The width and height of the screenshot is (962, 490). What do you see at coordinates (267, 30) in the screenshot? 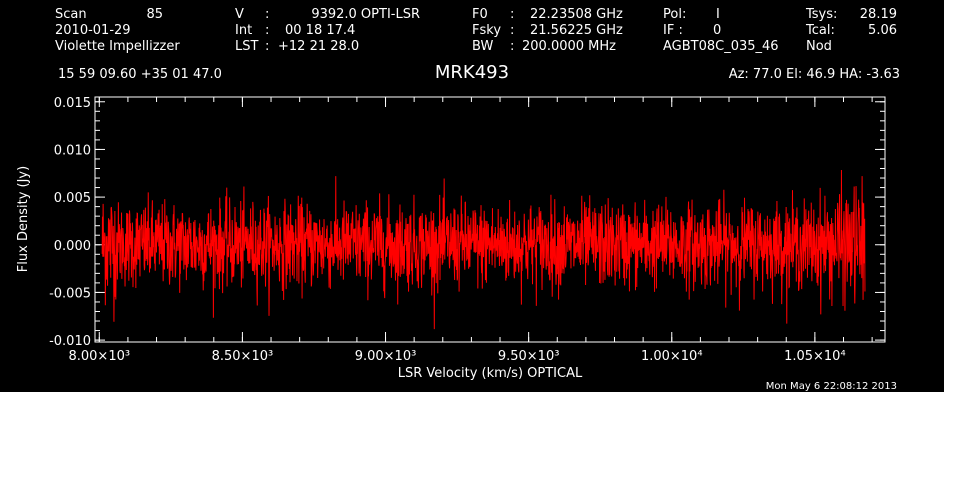
I see `int-sep: :` at bounding box center [267, 30].